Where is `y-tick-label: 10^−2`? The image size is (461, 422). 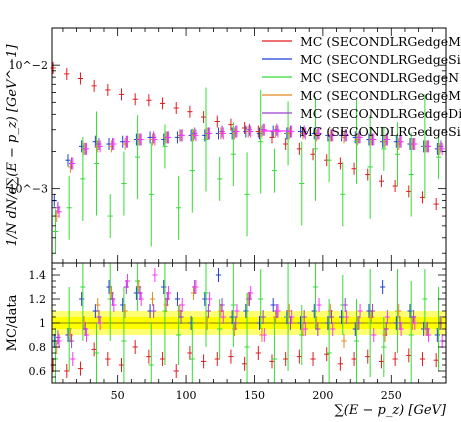
y-tick-label: 10^−2 is located at coordinates (28, 65).